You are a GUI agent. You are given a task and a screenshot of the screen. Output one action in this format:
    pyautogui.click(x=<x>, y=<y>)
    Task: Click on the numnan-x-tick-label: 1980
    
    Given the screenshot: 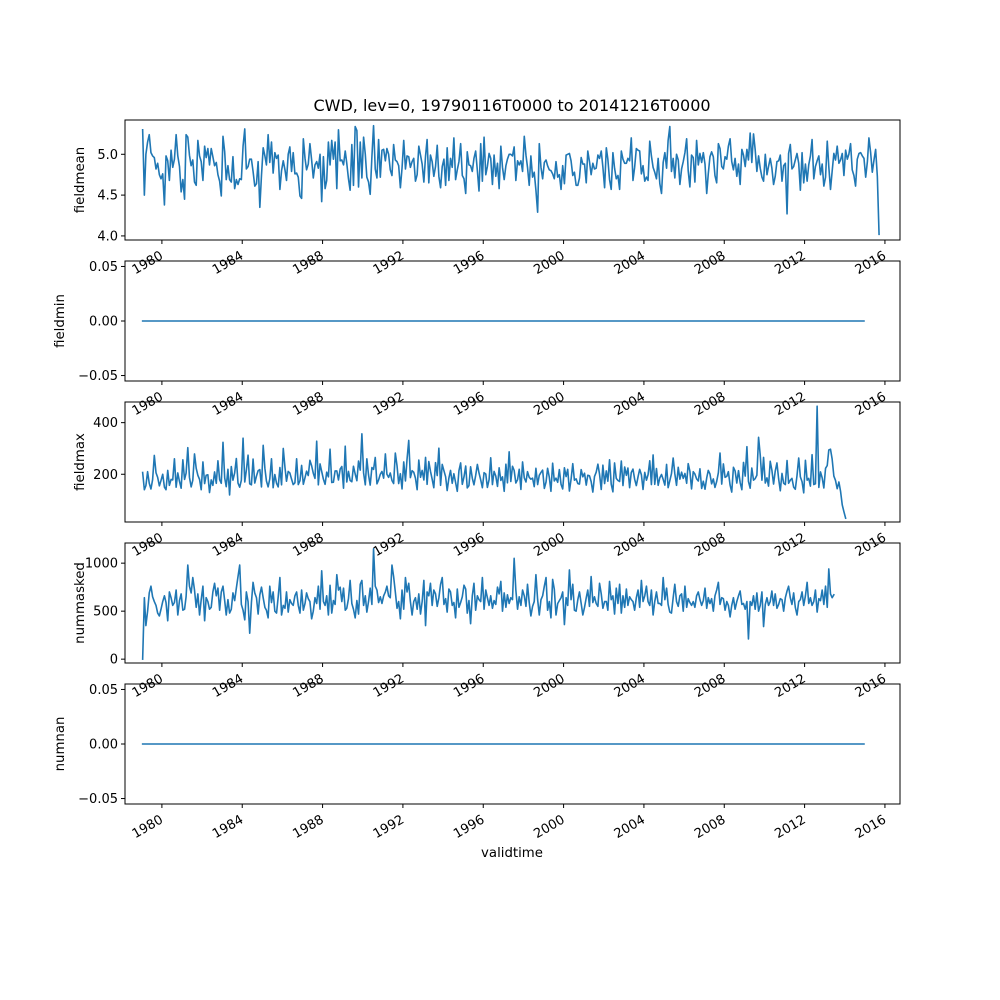 What is the action you would take?
    pyautogui.click(x=148, y=827)
    